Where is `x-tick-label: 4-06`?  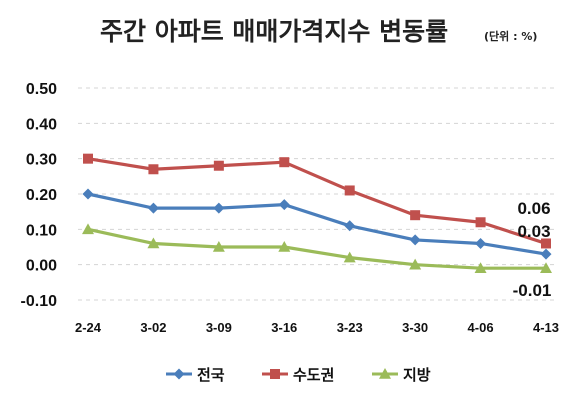 x-tick-label: 4-06 is located at coordinates (481, 327).